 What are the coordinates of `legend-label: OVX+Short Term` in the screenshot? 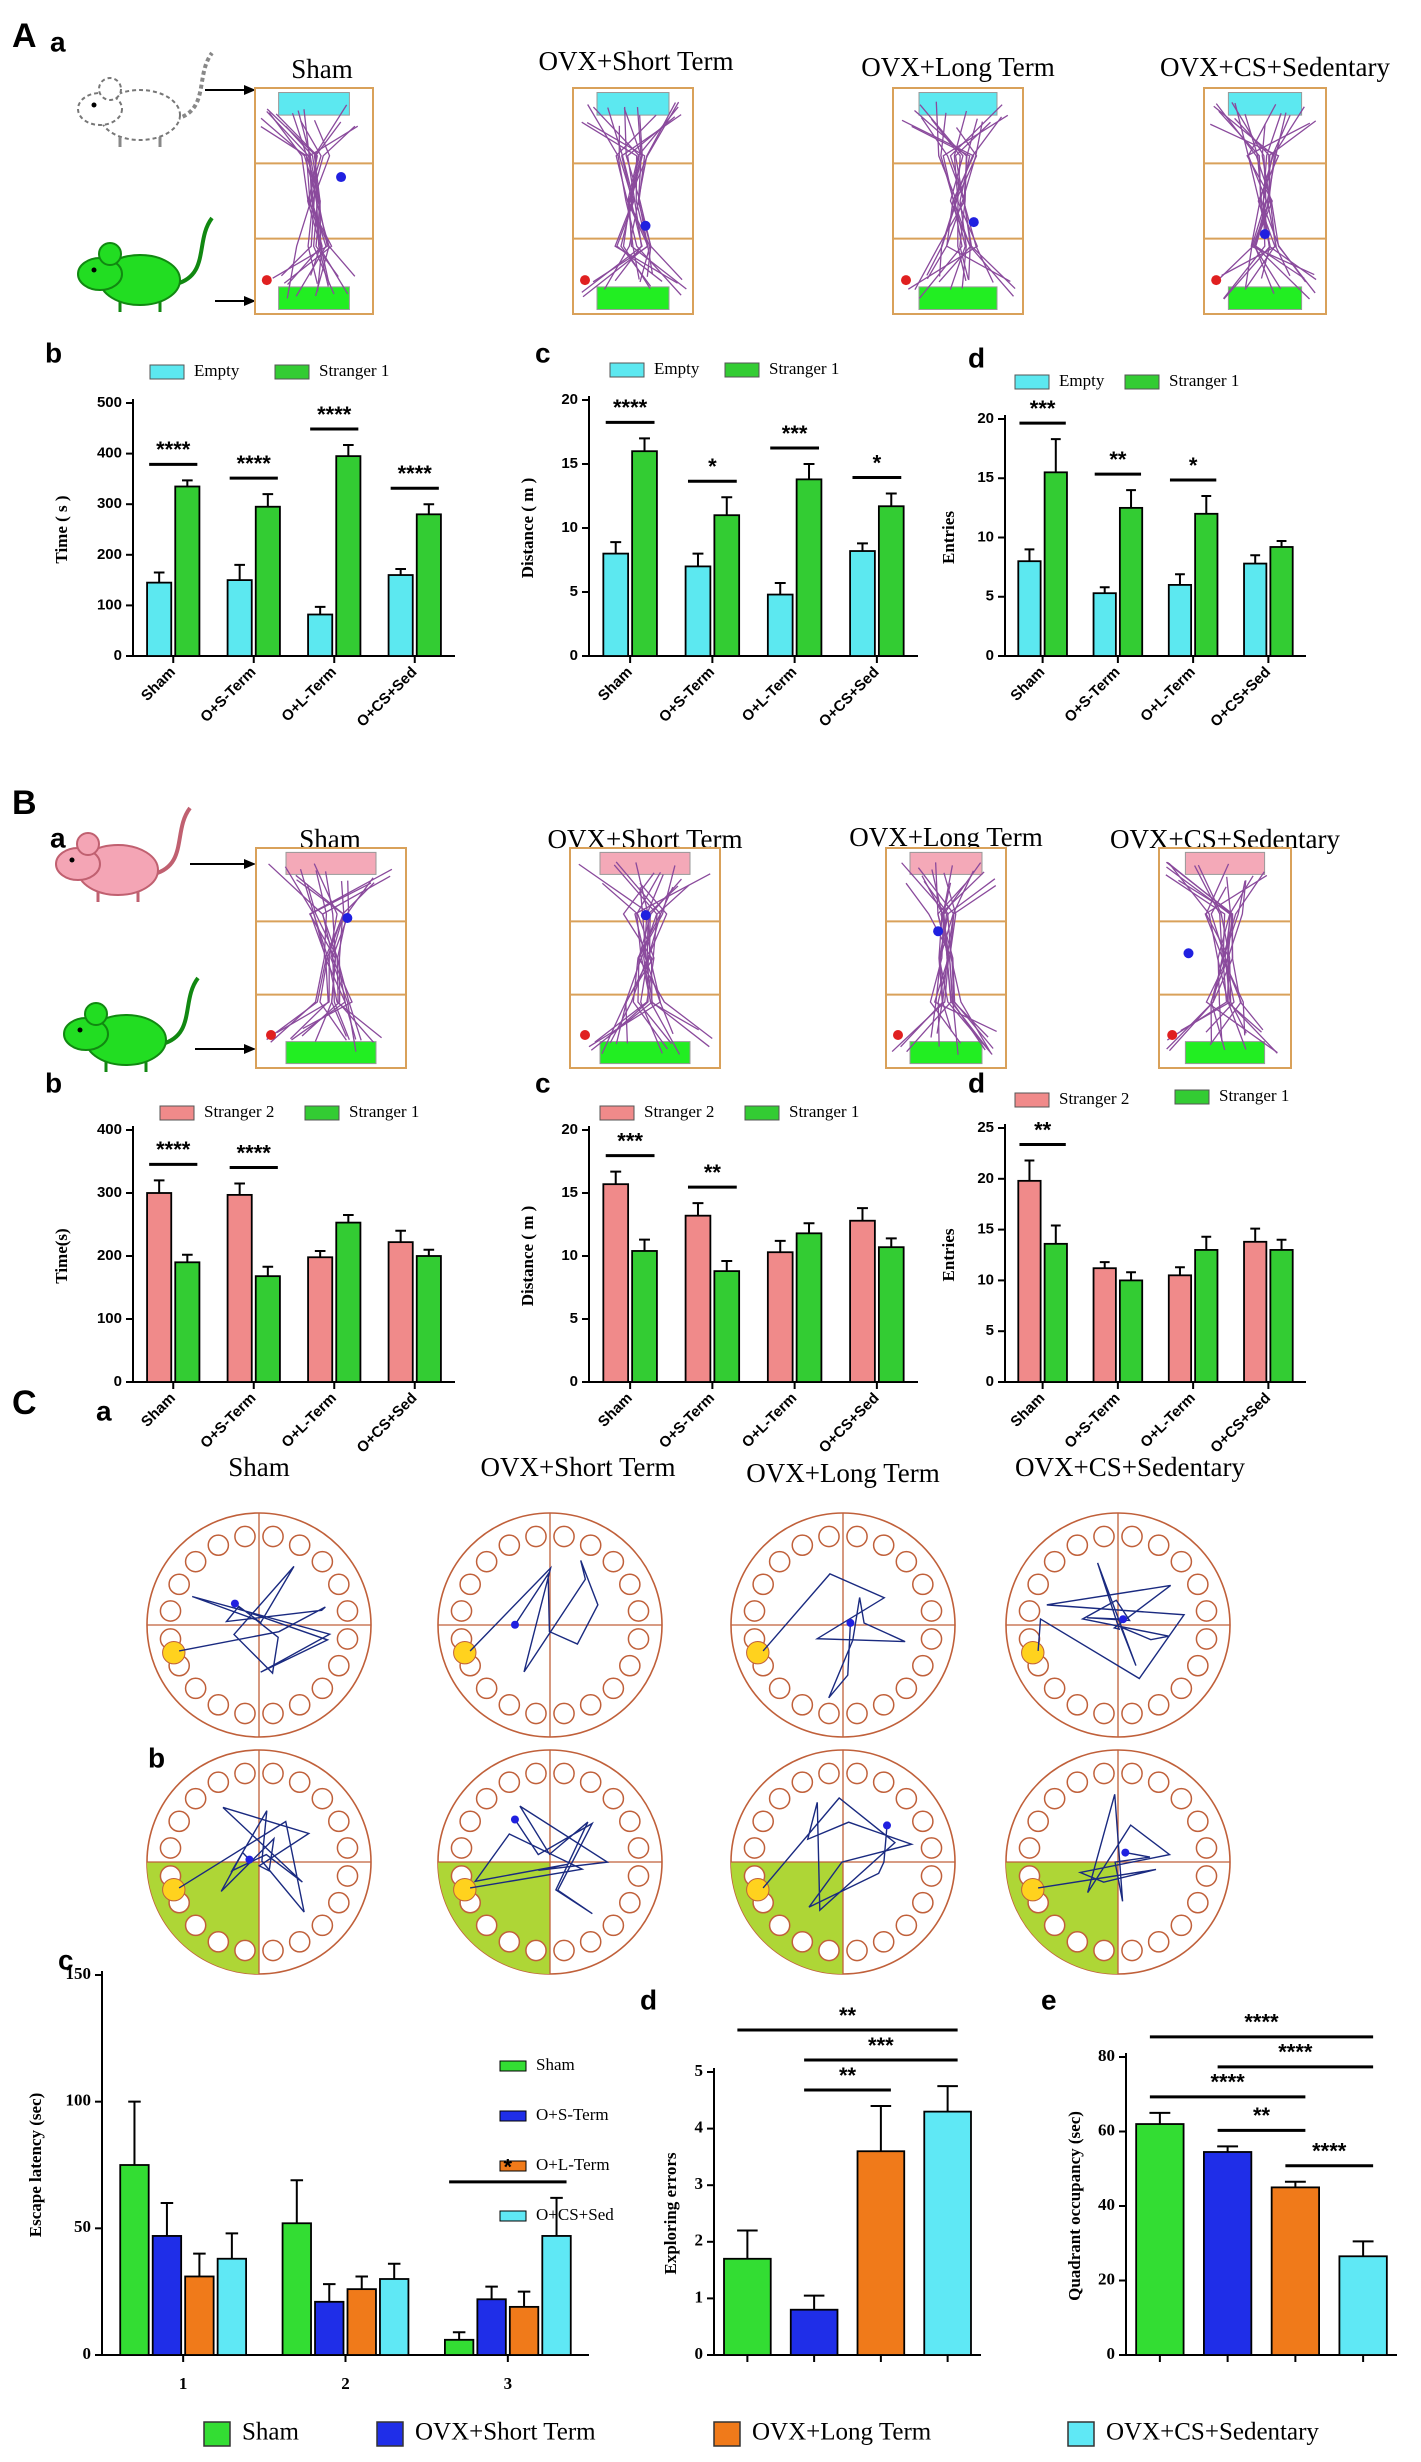 It's located at (505, 2432).